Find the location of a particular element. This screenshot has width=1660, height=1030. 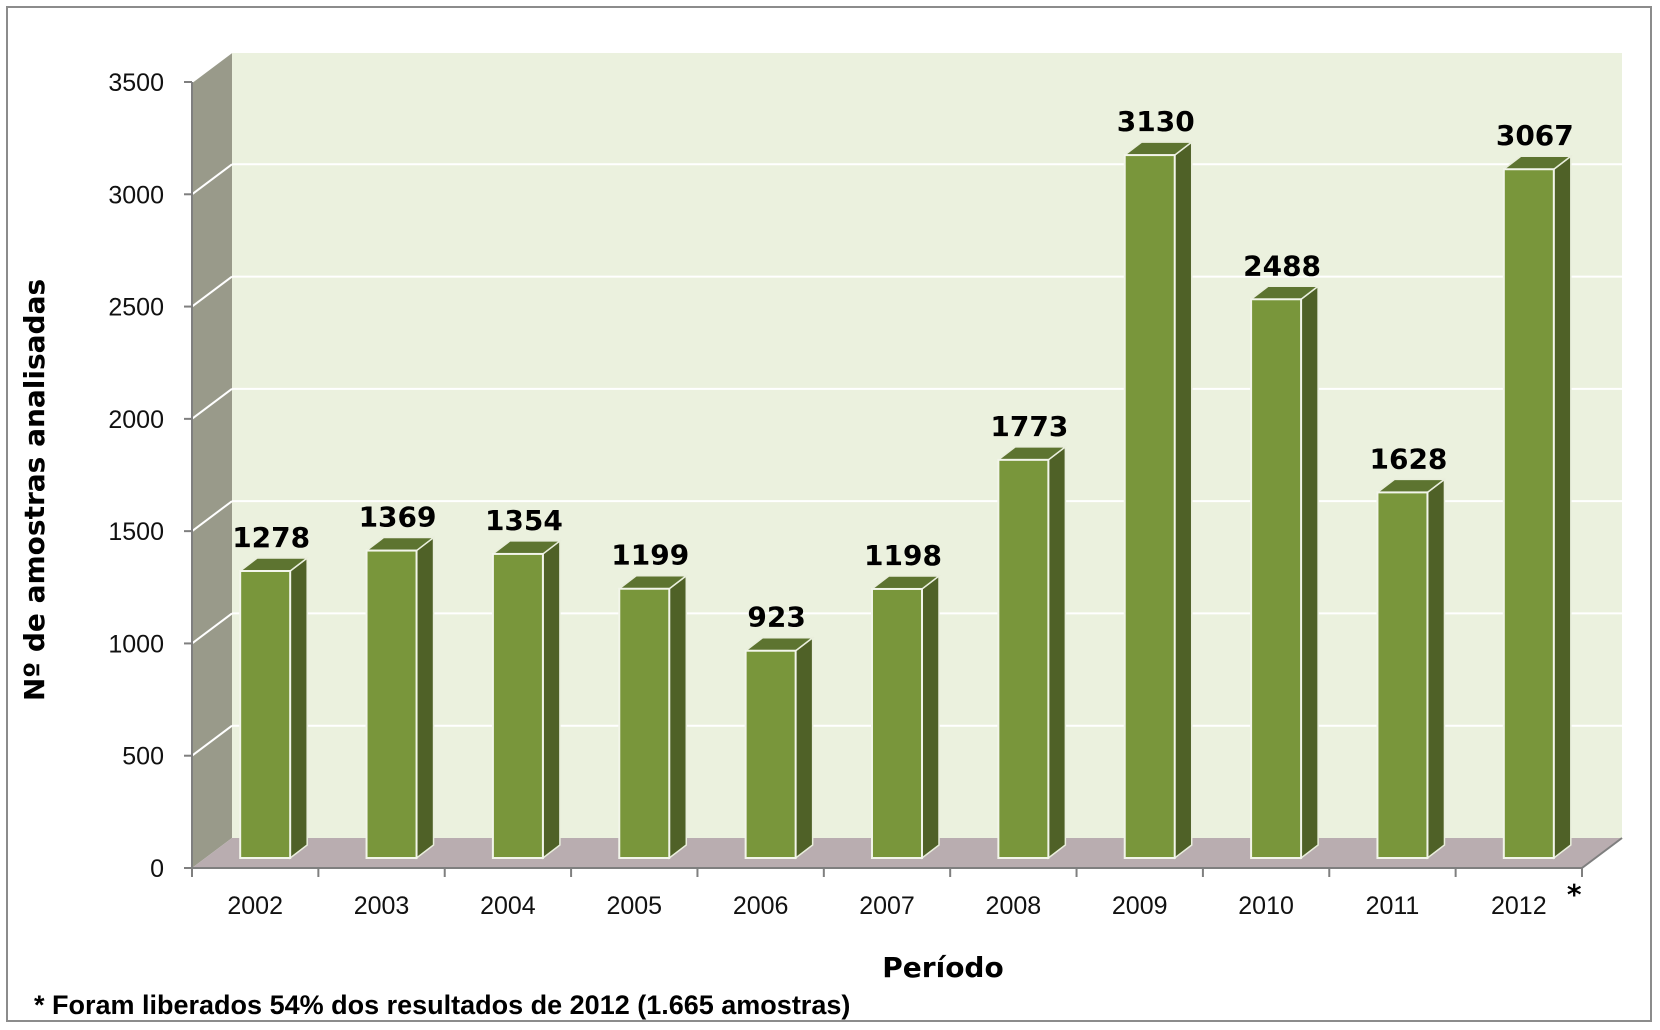

y-tick-label: 1500 is located at coordinates (136, 532).